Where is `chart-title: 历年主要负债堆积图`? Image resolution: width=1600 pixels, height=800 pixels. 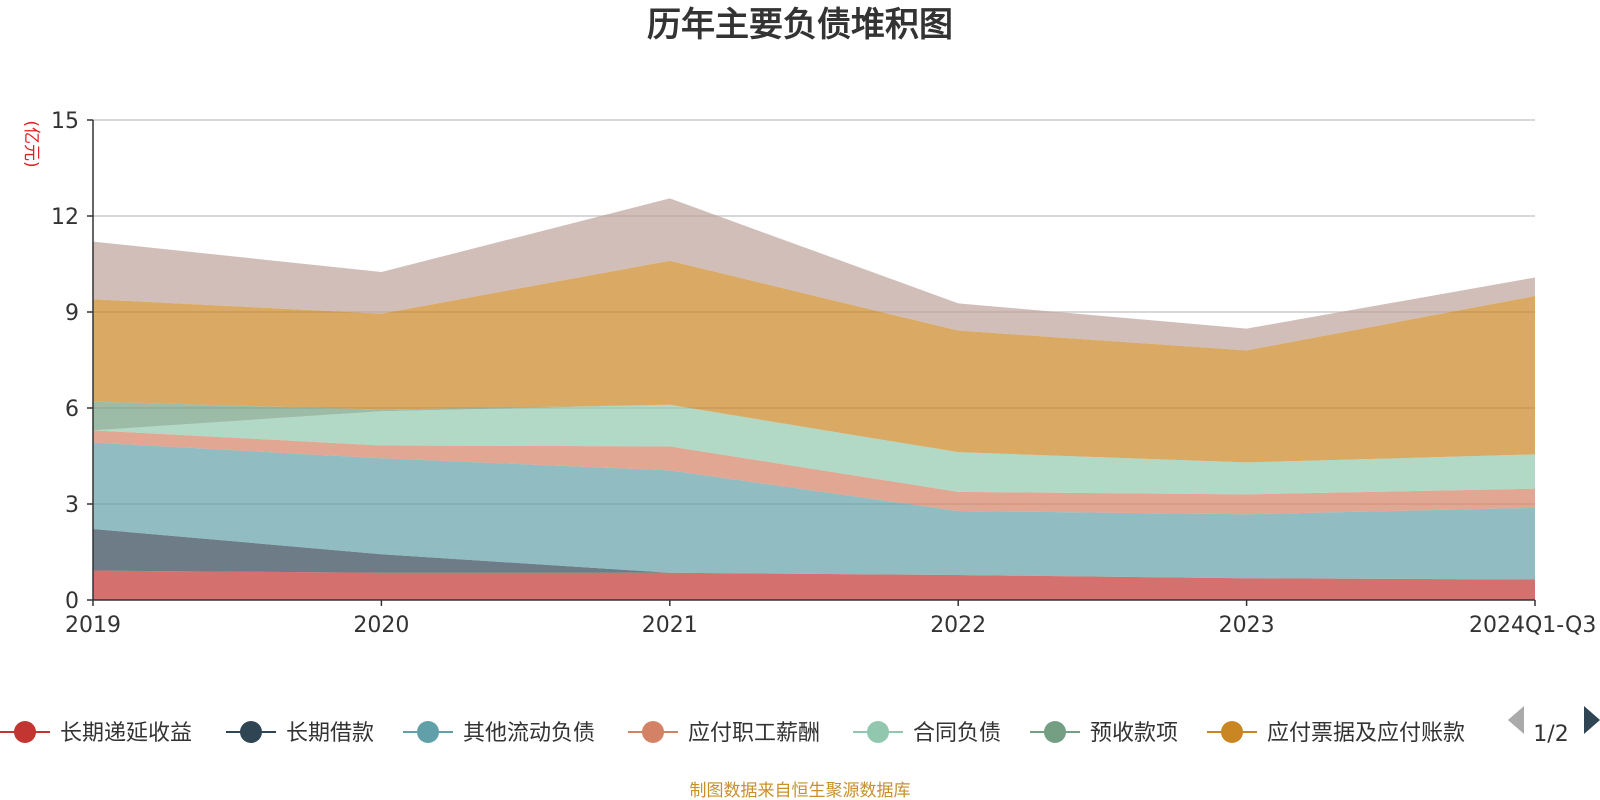 chart-title: 历年主要负债堆积图 is located at coordinates (800, 25).